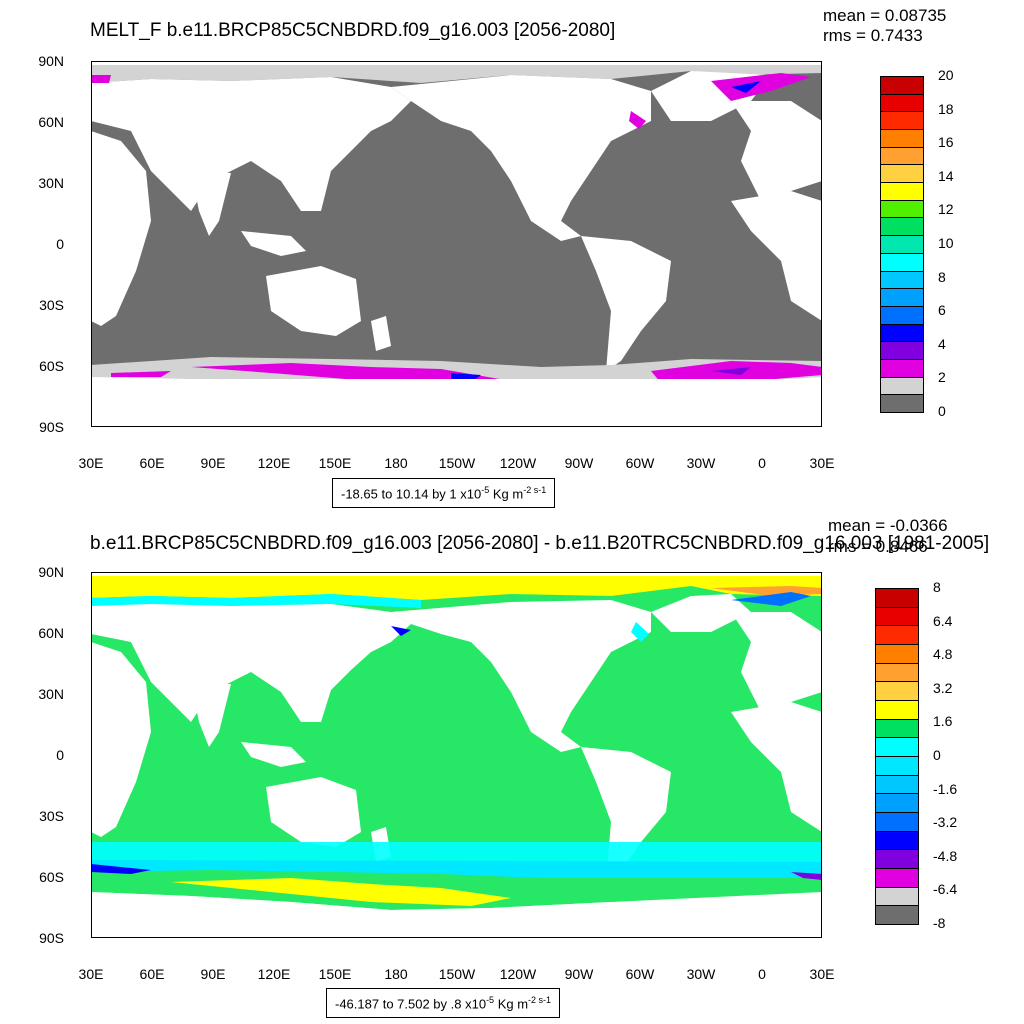  What do you see at coordinates (701, 463) in the screenshot?
I see `panel1-lon-label: 30W` at bounding box center [701, 463].